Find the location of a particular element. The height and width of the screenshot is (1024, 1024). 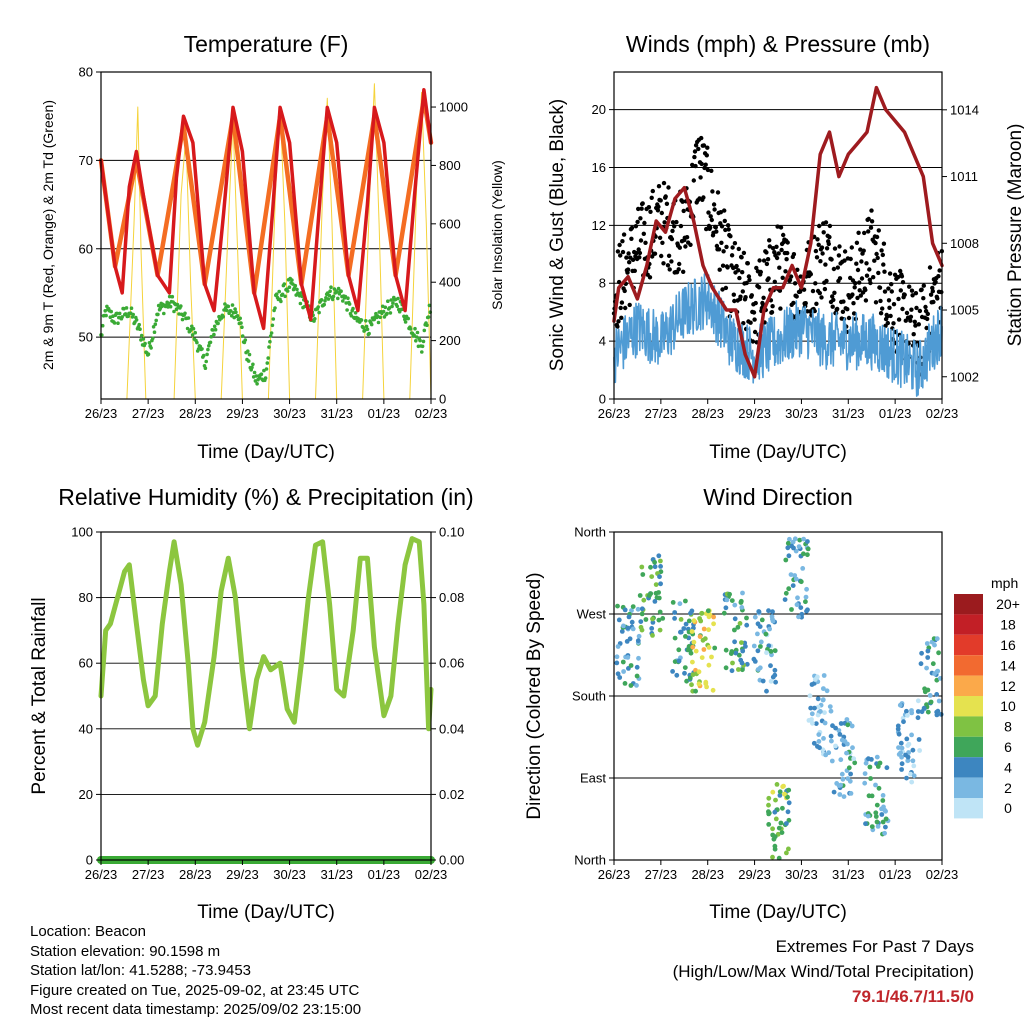

station-latlon: Station lat/lon: 41.5288; -73.9453 is located at coordinates (141, 970).